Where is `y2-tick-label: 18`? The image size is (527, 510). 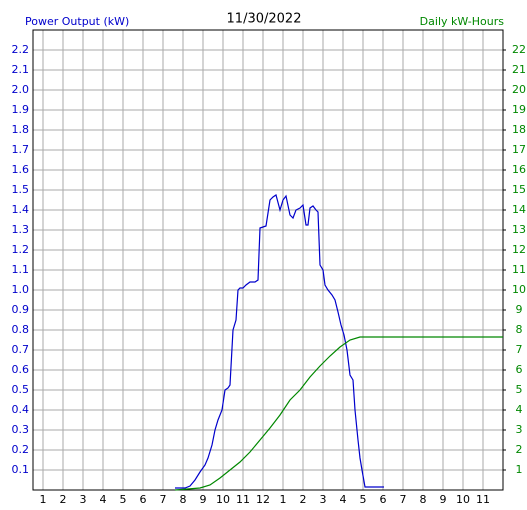
y2-tick-label: 18 is located at coordinates (519, 129).